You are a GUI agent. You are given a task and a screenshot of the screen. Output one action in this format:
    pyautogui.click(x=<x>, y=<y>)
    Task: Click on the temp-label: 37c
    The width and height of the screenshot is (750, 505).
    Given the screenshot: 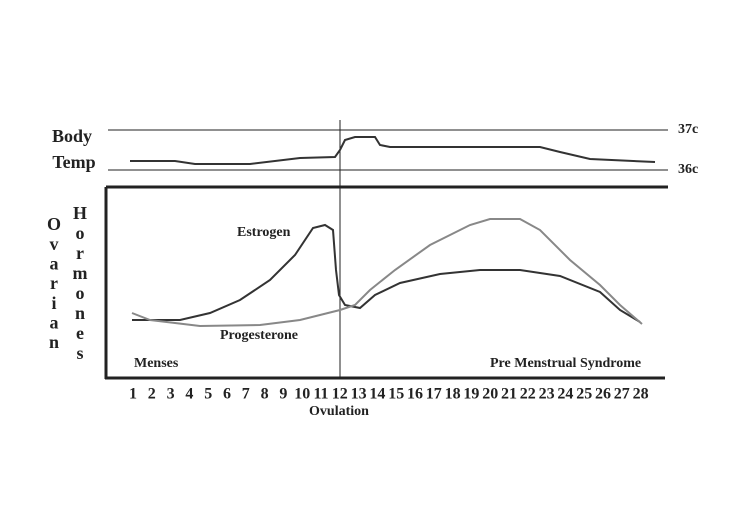 What is the action you would take?
    pyautogui.click(x=688, y=129)
    